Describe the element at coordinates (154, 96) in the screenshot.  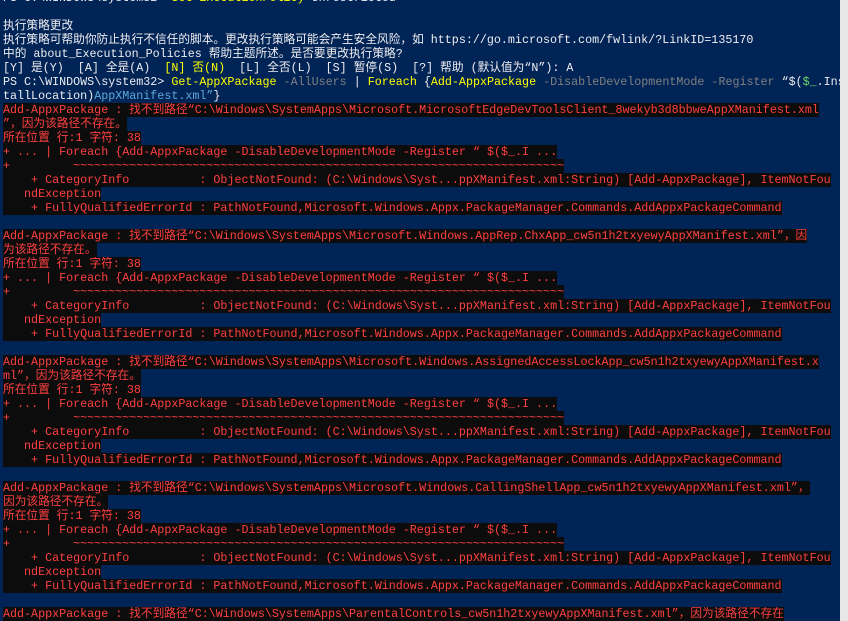
I see `console-text: AppXManifest.xml”` at that location.